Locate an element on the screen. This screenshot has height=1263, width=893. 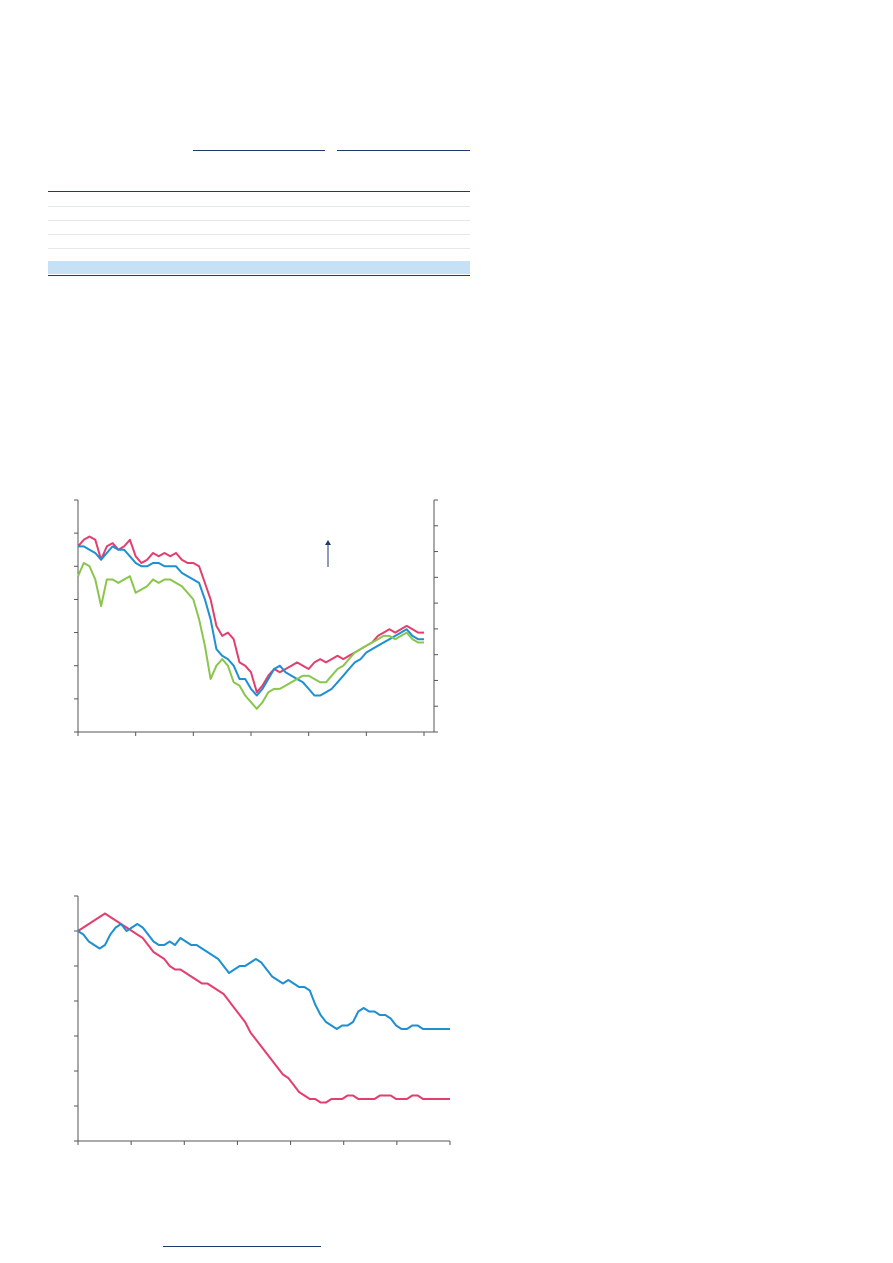
header-underline-left is located at coordinates (259, 150).